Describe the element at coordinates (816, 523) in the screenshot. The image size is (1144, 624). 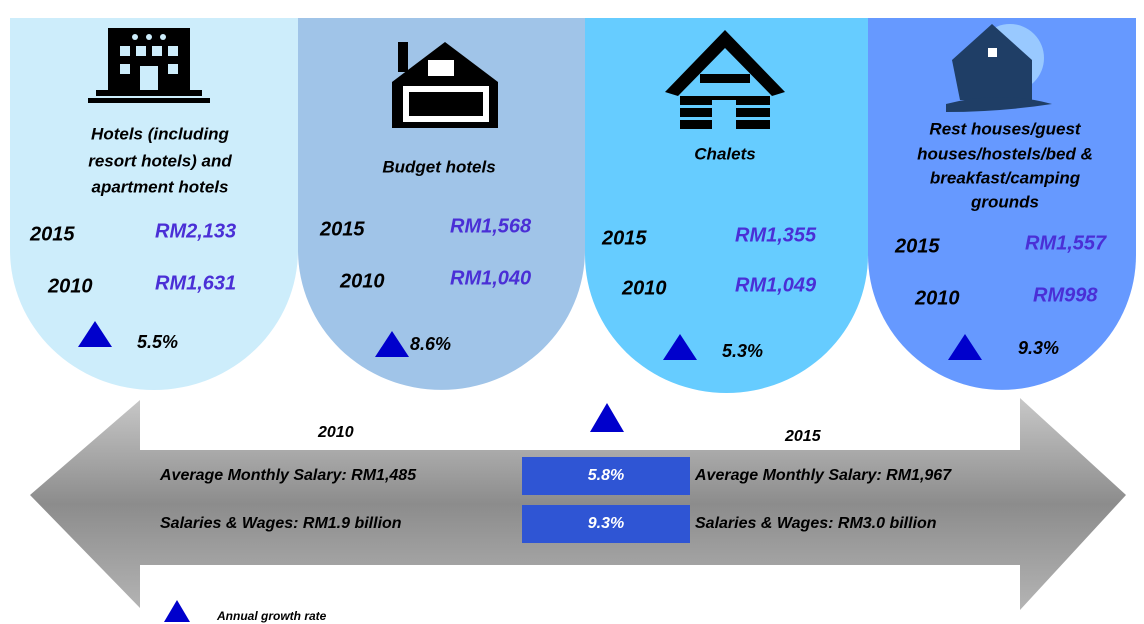
I see `salary-2015: Salaries & Wages: RM3.0 billion` at that location.